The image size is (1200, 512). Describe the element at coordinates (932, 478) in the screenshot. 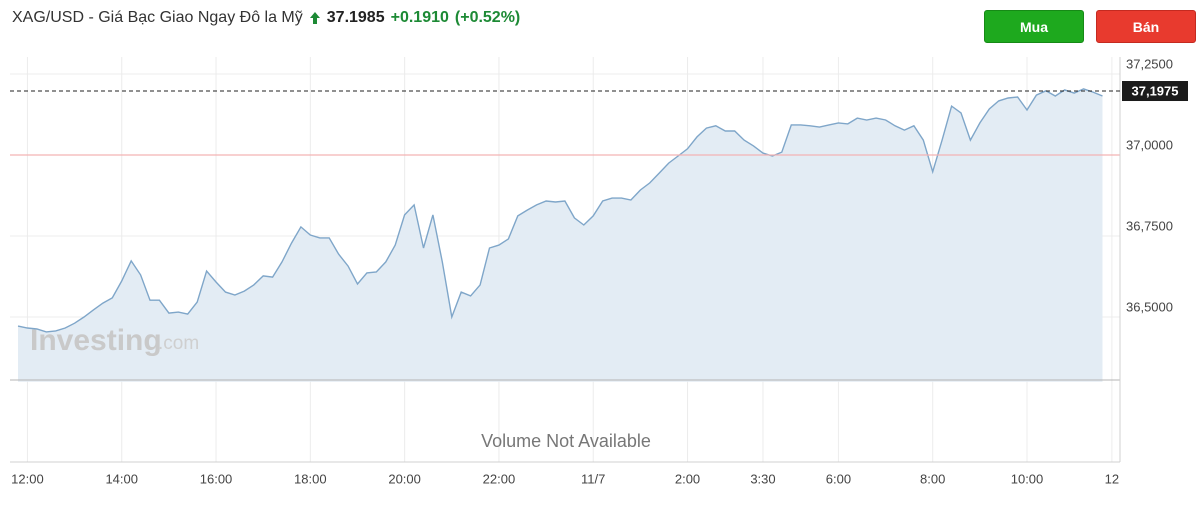

I see `x-tick-label: 8:00` at that location.